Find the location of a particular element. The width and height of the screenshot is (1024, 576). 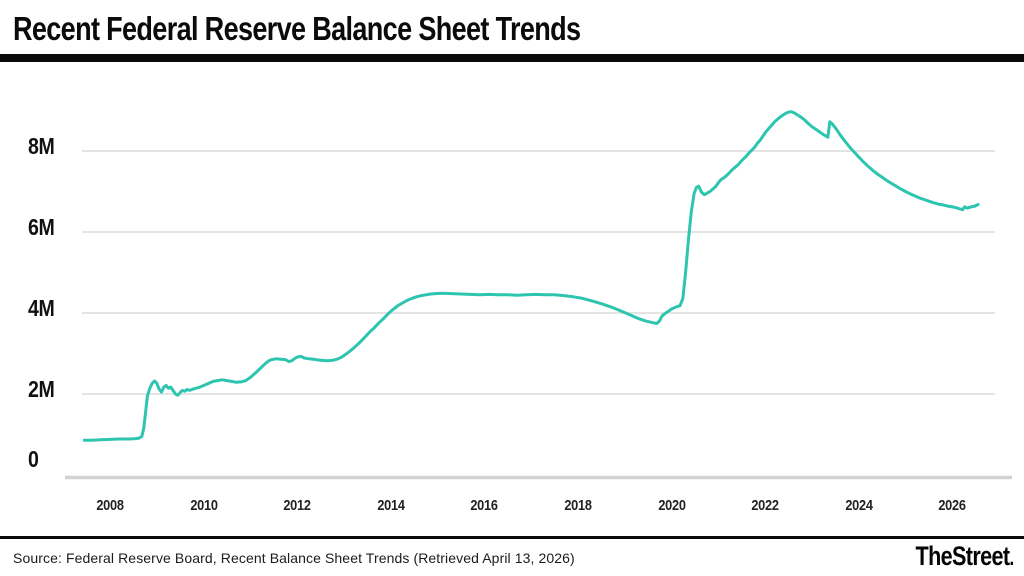

x-tick-label-2014: 2014 is located at coordinates (391, 506).